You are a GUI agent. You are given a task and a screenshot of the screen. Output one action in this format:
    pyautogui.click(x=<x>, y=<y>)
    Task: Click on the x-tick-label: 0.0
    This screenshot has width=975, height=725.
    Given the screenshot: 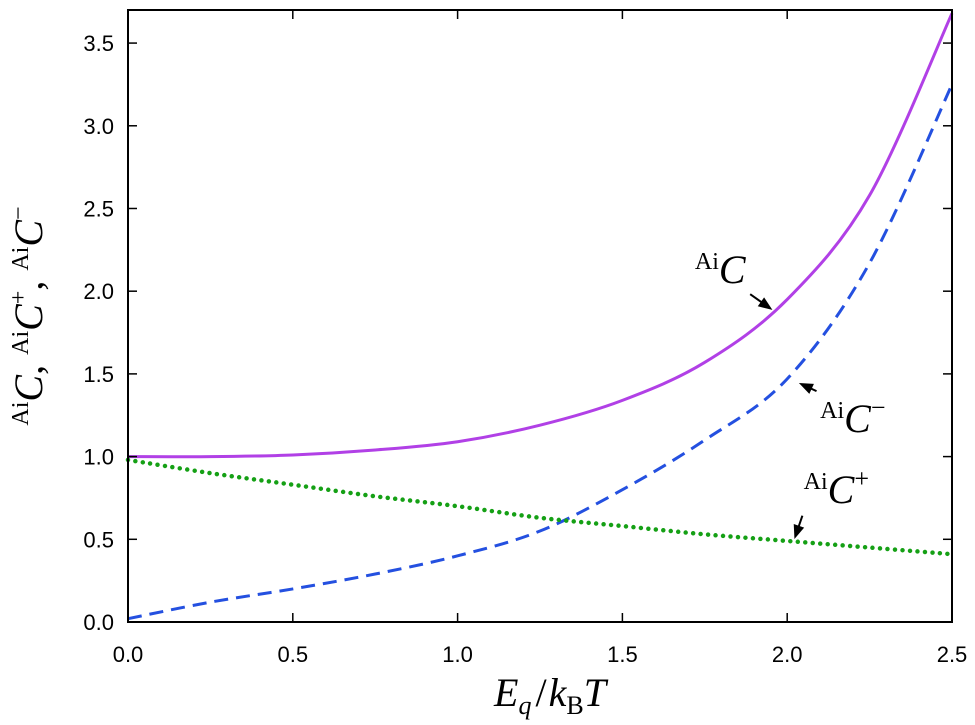 What is the action you would take?
    pyautogui.click(x=128, y=654)
    